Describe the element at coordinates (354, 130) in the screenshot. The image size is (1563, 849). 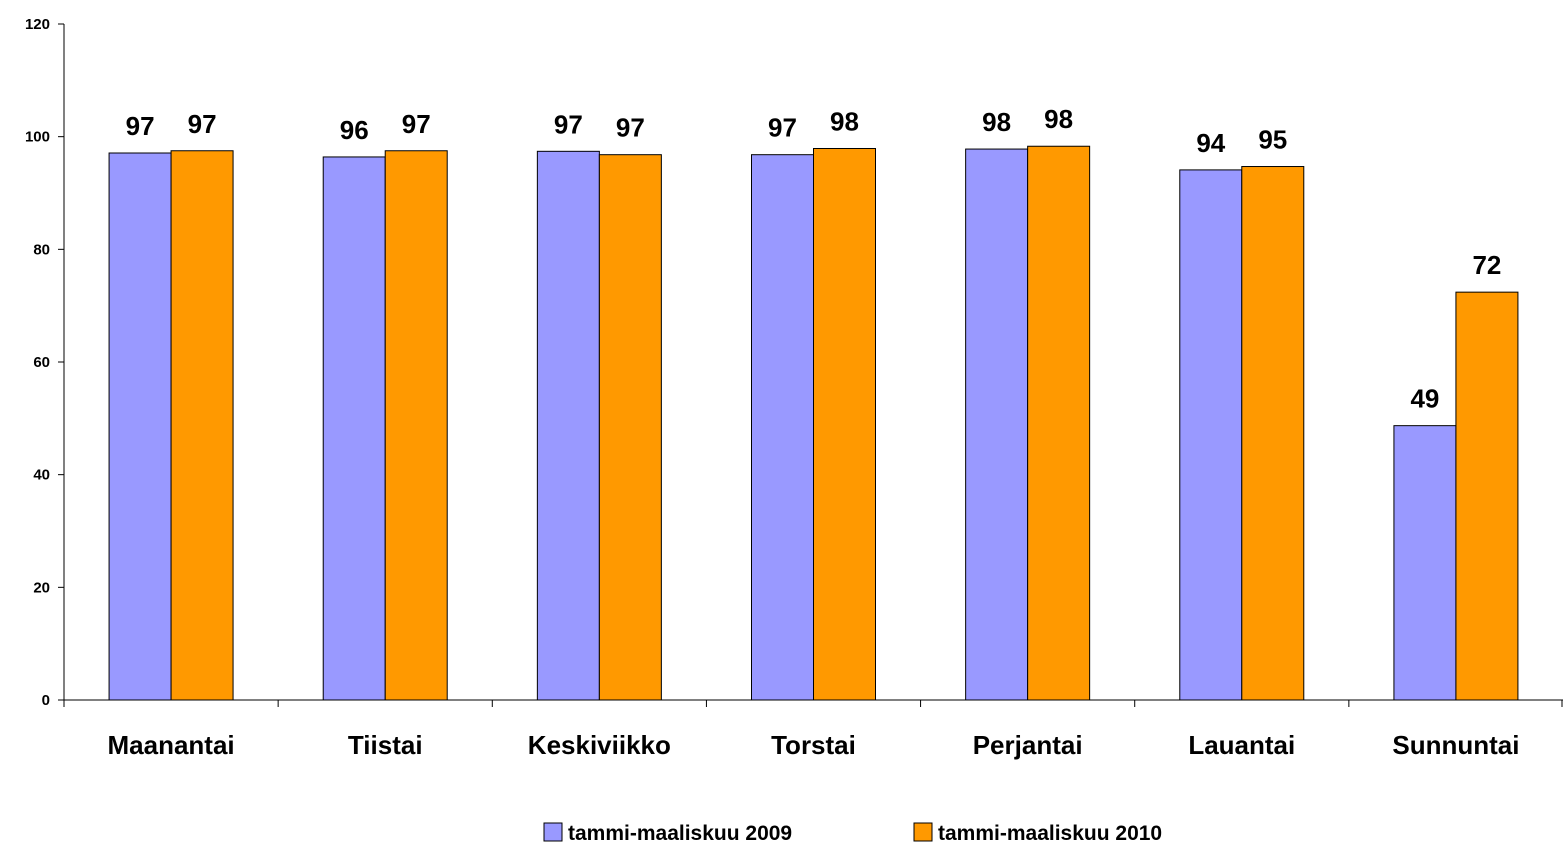
I see `data-label: 96` at that location.